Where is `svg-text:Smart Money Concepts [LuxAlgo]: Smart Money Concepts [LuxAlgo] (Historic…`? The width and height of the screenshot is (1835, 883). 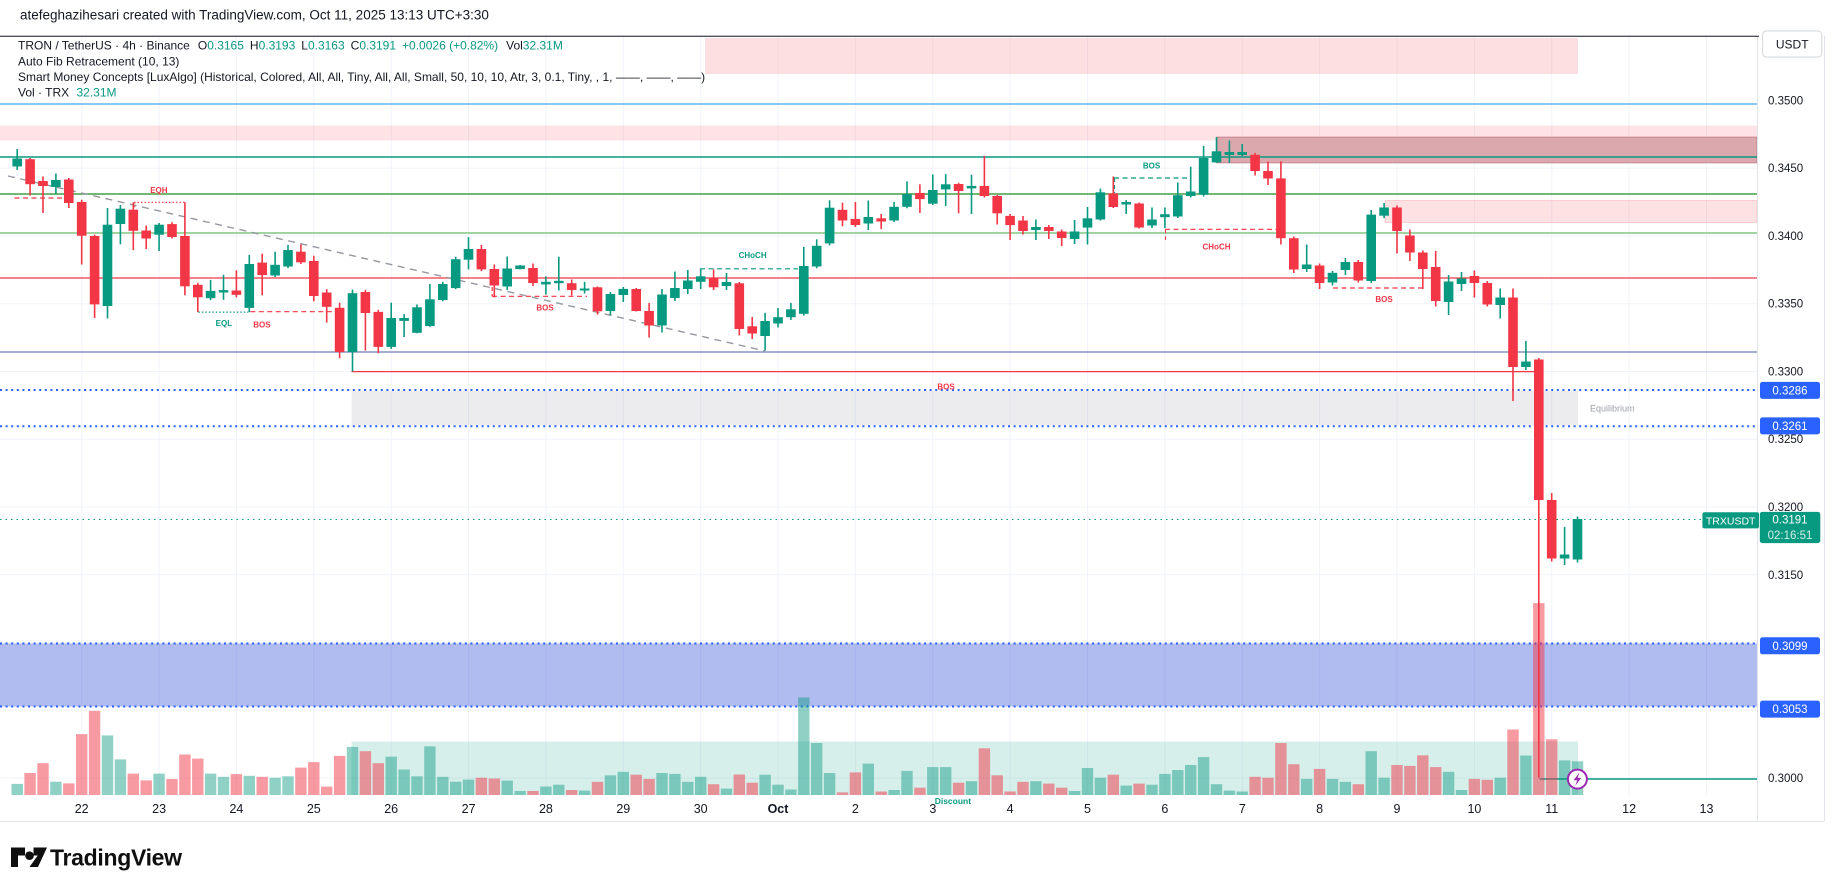 svg-text:Smart Money Concepts [LuxAlgo]: Smart Money Concepts [LuxAlgo] (Historic… is located at coordinates (361, 77).